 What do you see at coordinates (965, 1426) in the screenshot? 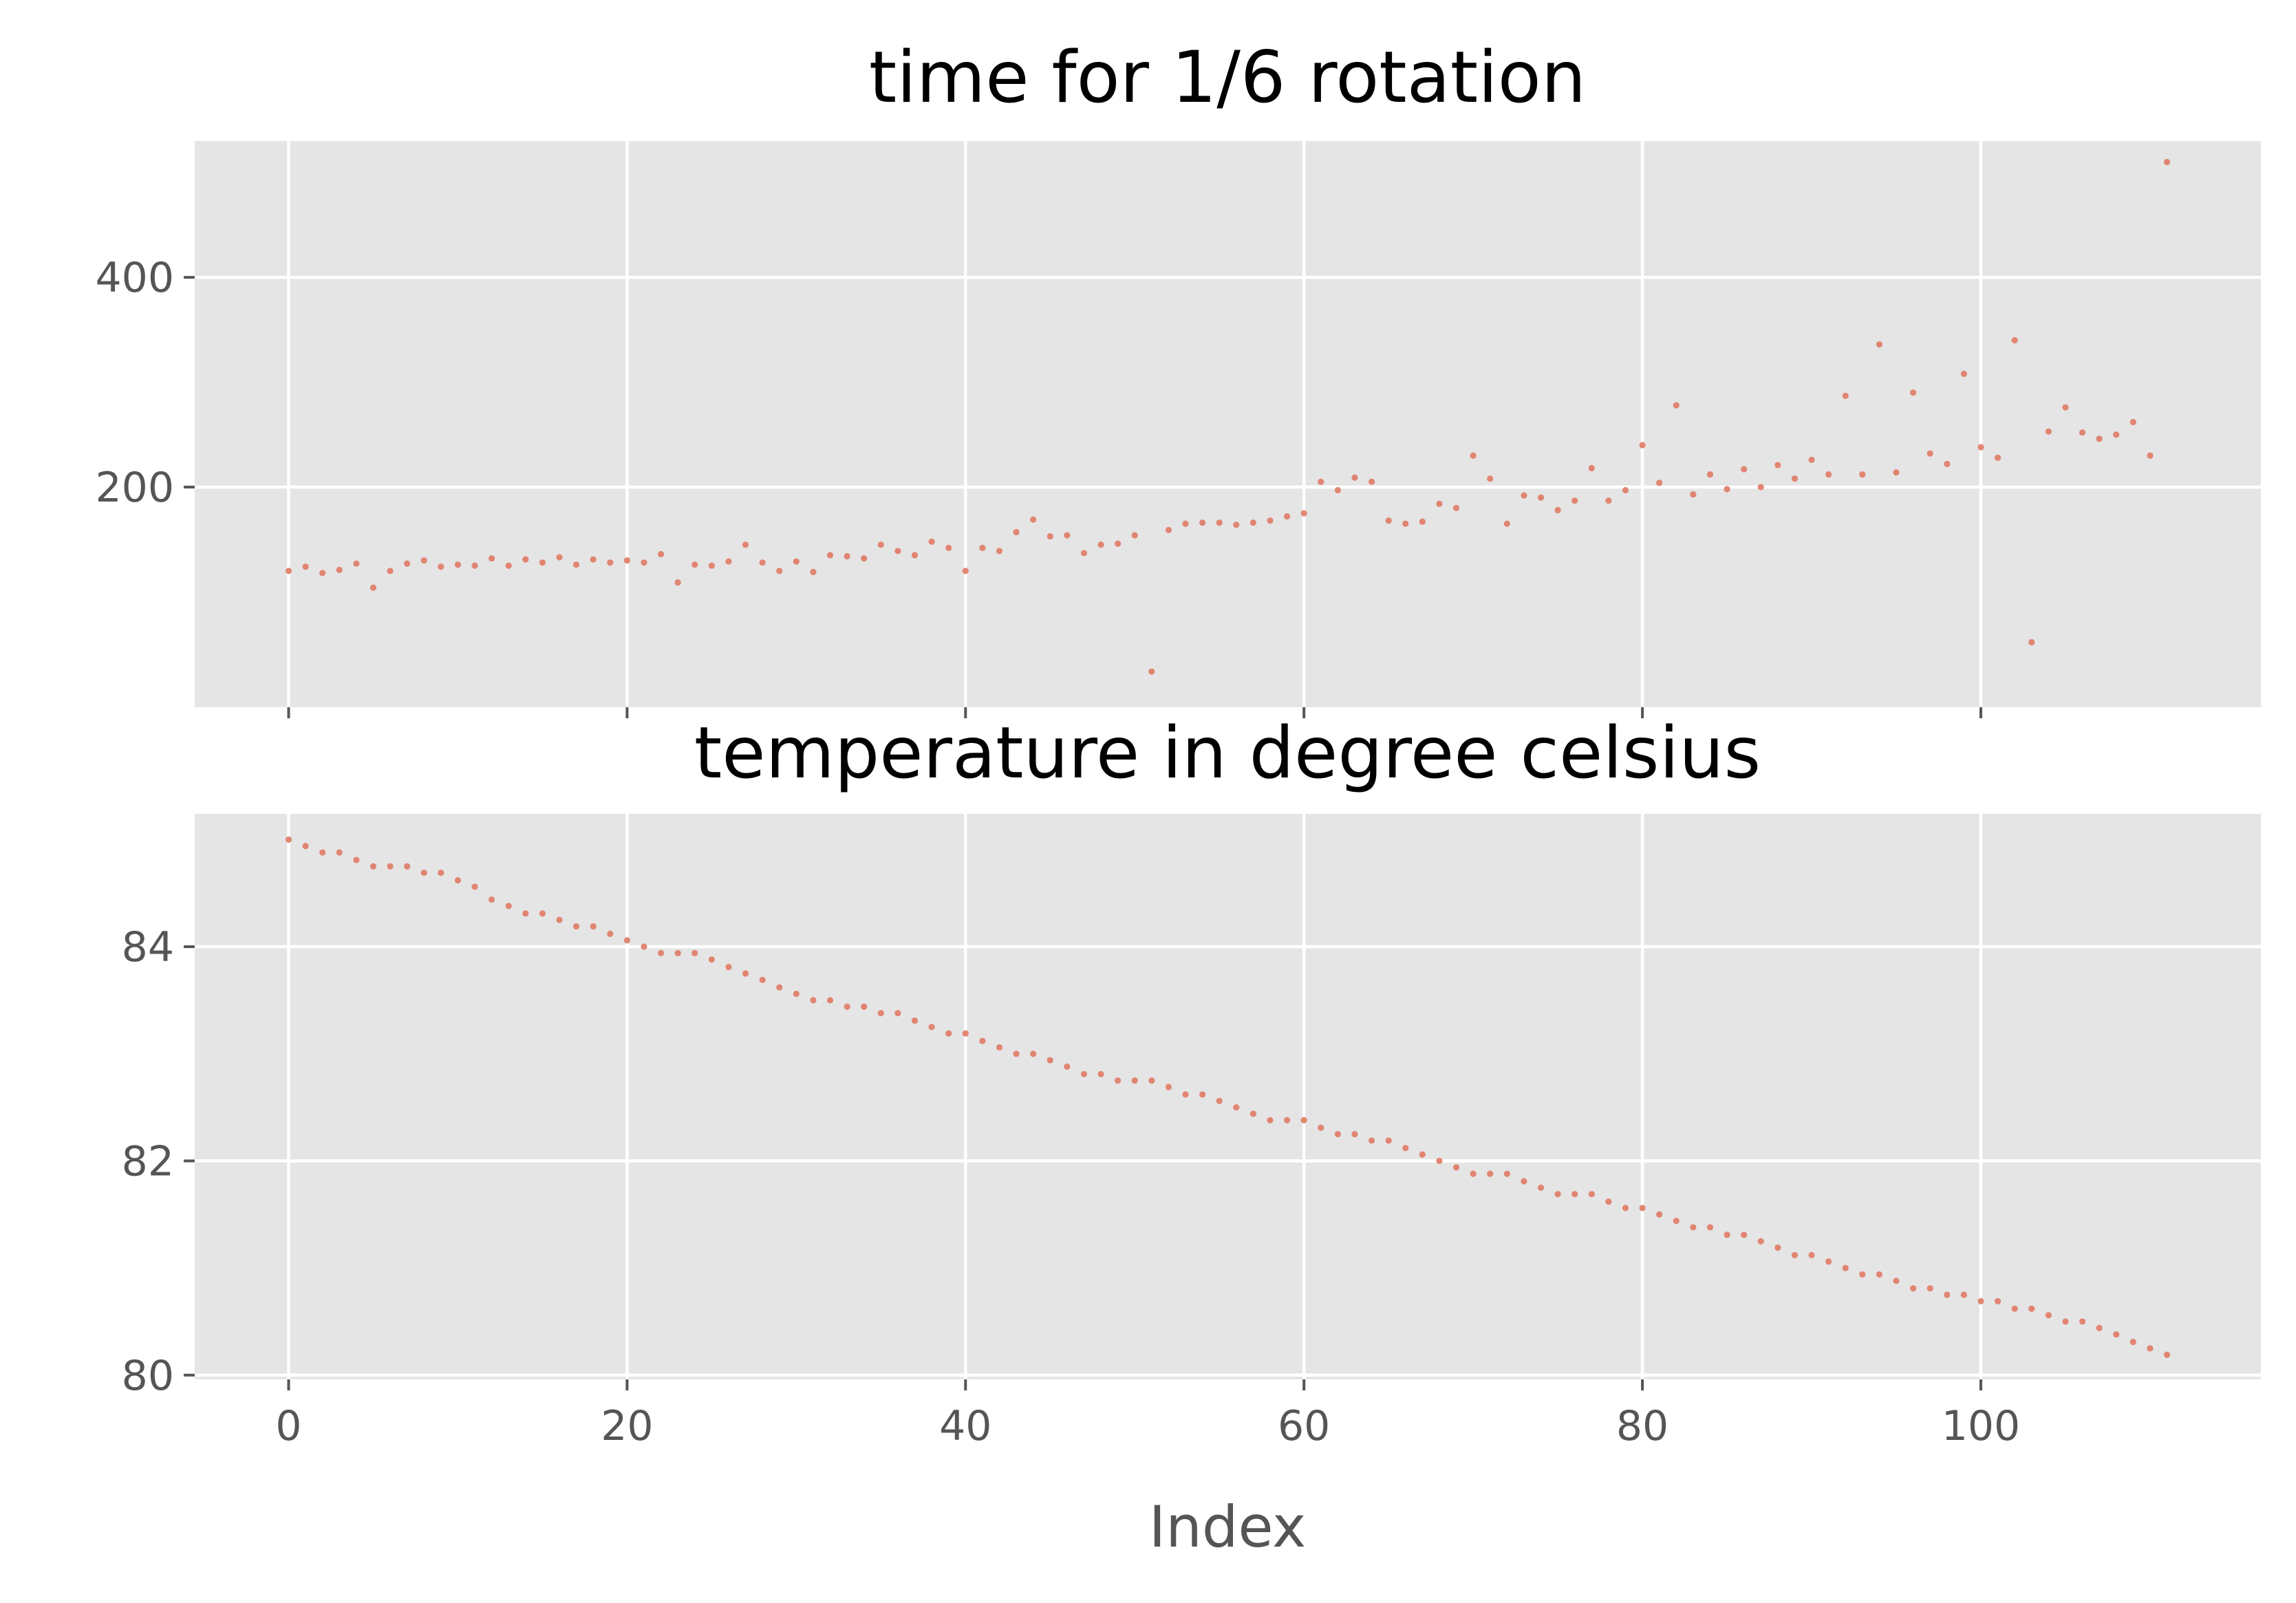
I see `bottom-x-tick-label: 40` at bounding box center [965, 1426].